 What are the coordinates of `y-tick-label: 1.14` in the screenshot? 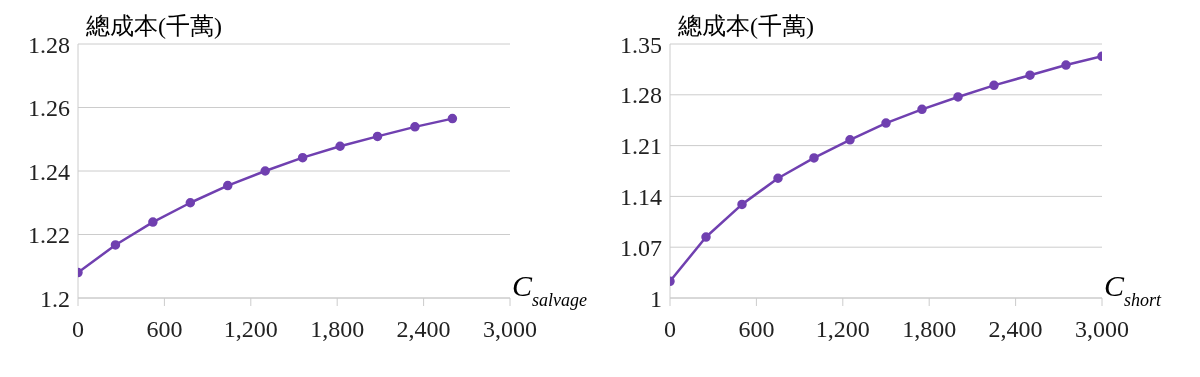 It's located at (641, 196).